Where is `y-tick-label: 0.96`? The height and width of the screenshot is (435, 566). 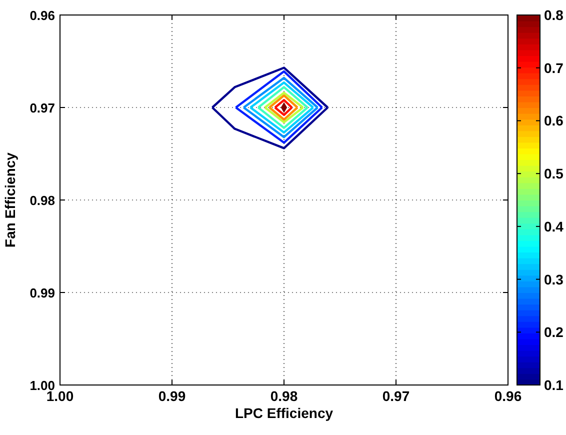 y-tick-label: 0.96 is located at coordinates (42, 15).